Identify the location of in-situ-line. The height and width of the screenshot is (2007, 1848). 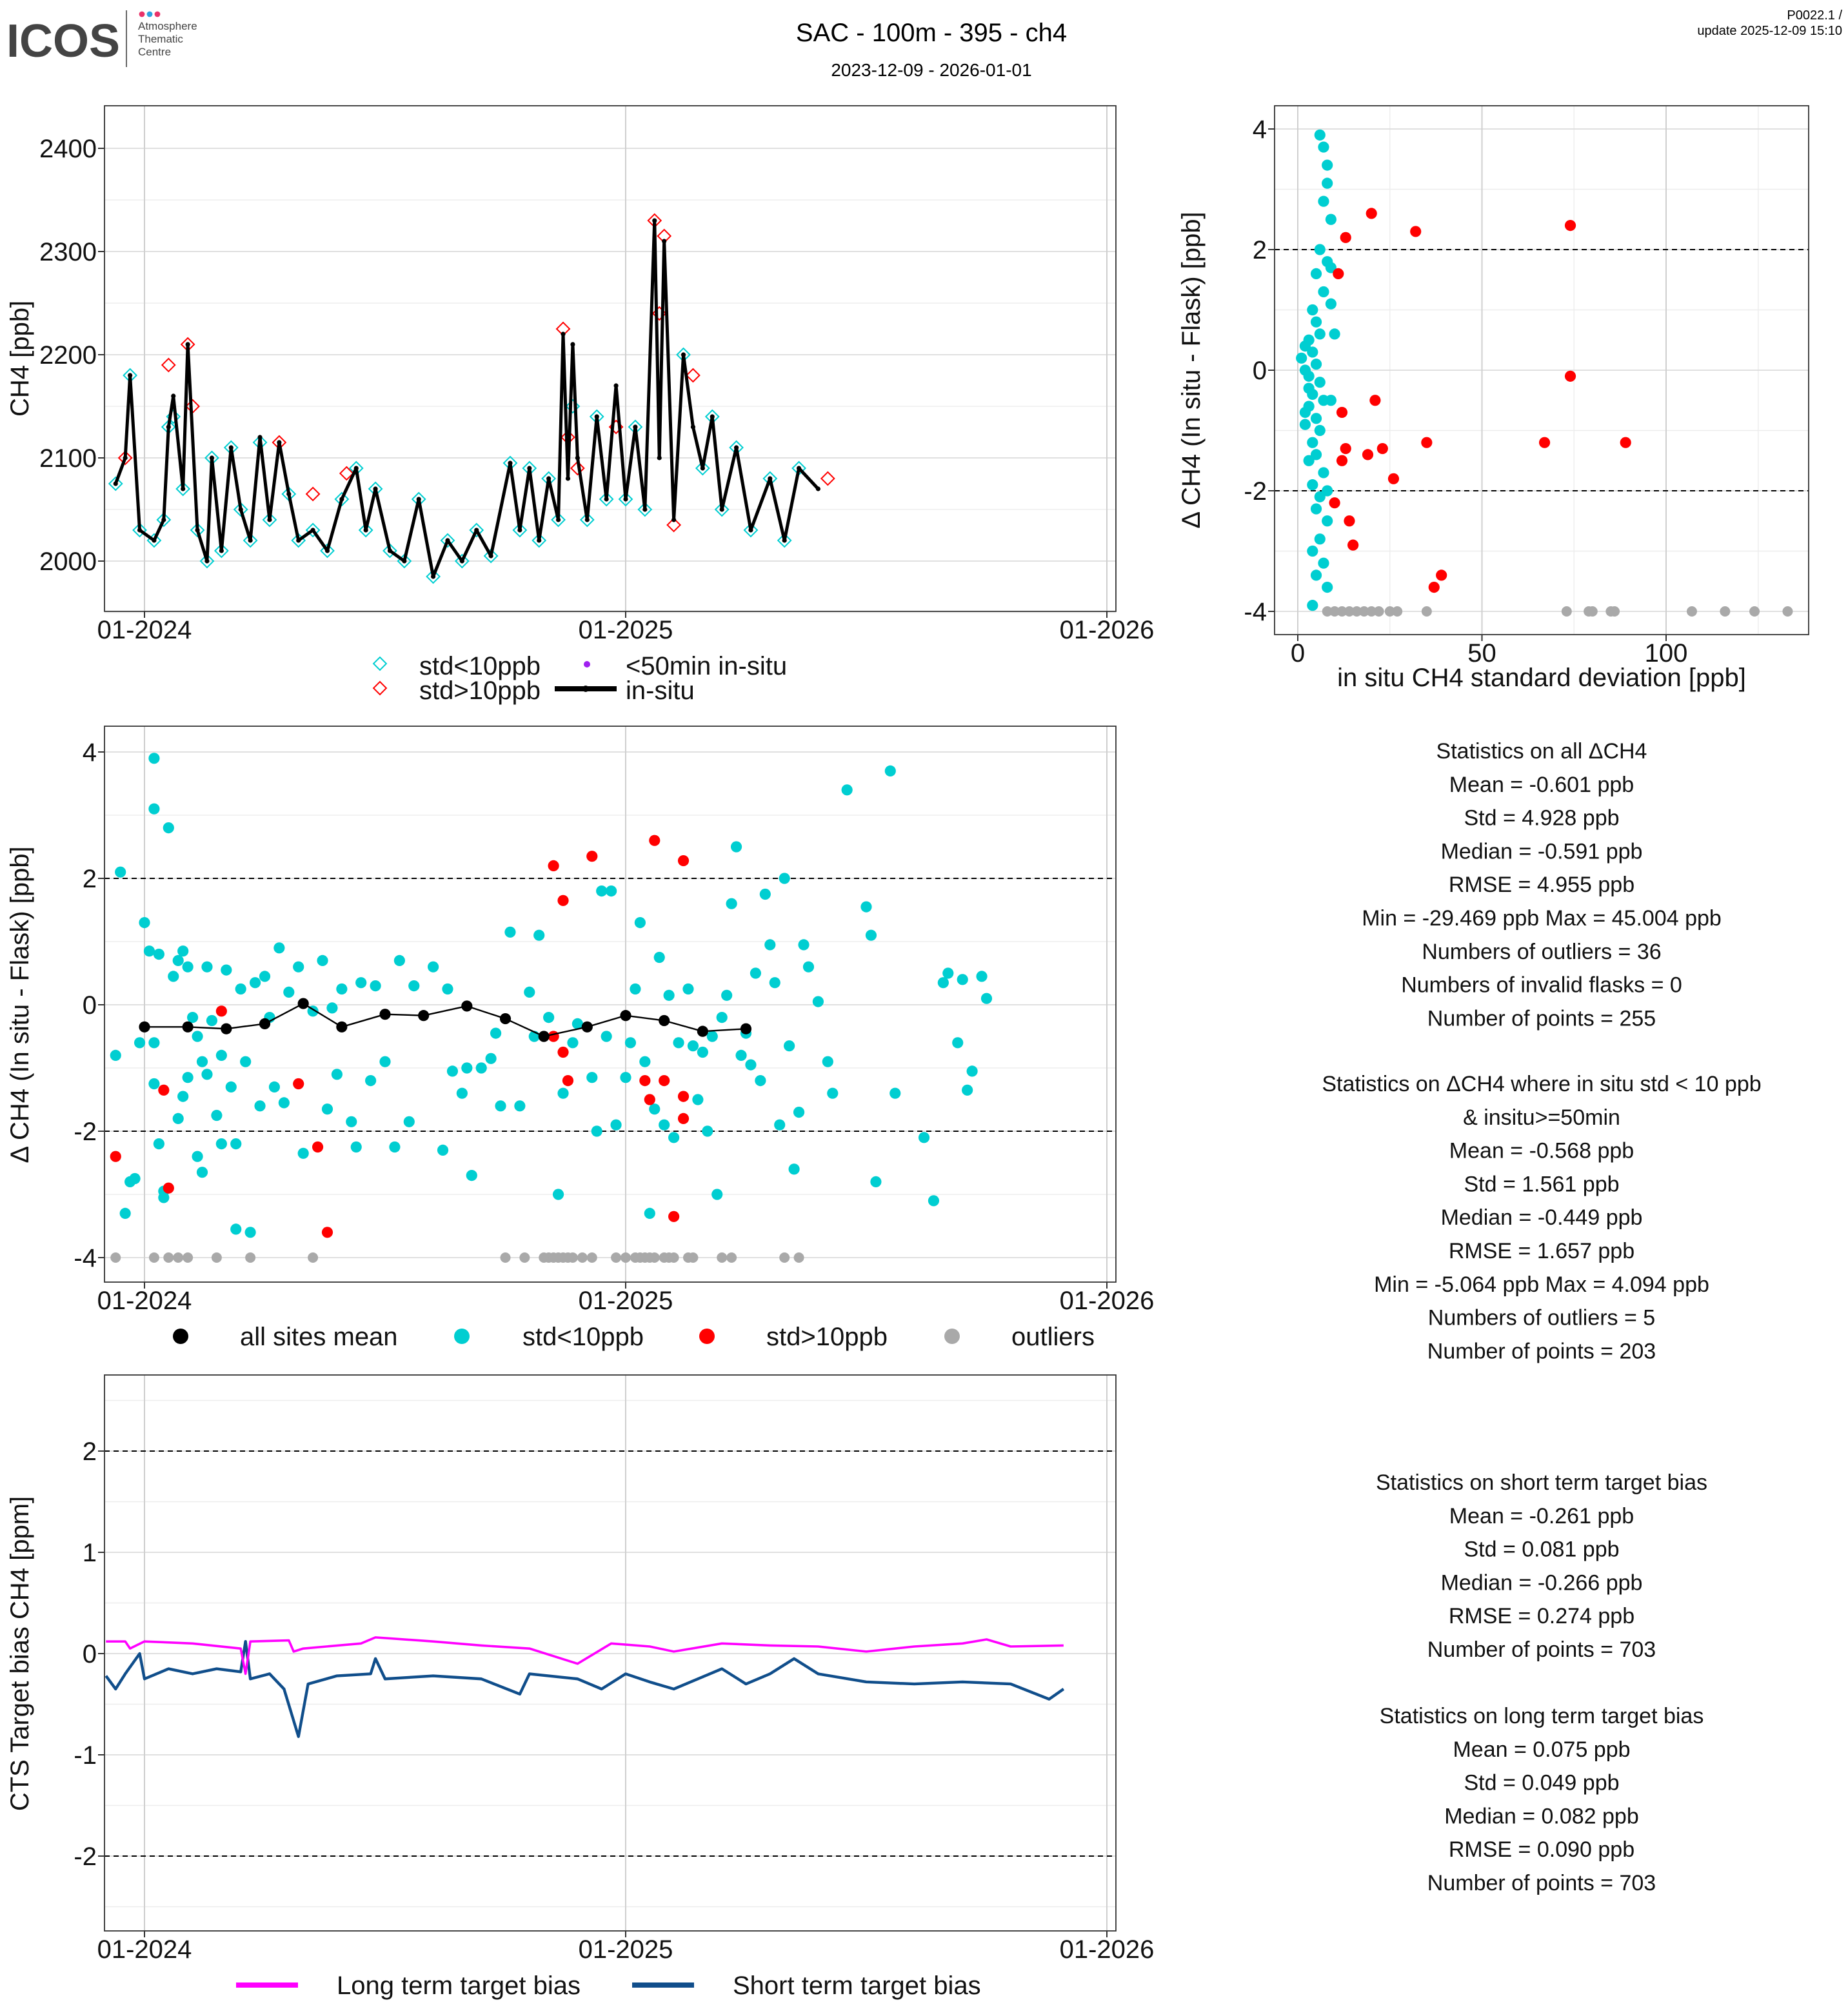
(467, 399).